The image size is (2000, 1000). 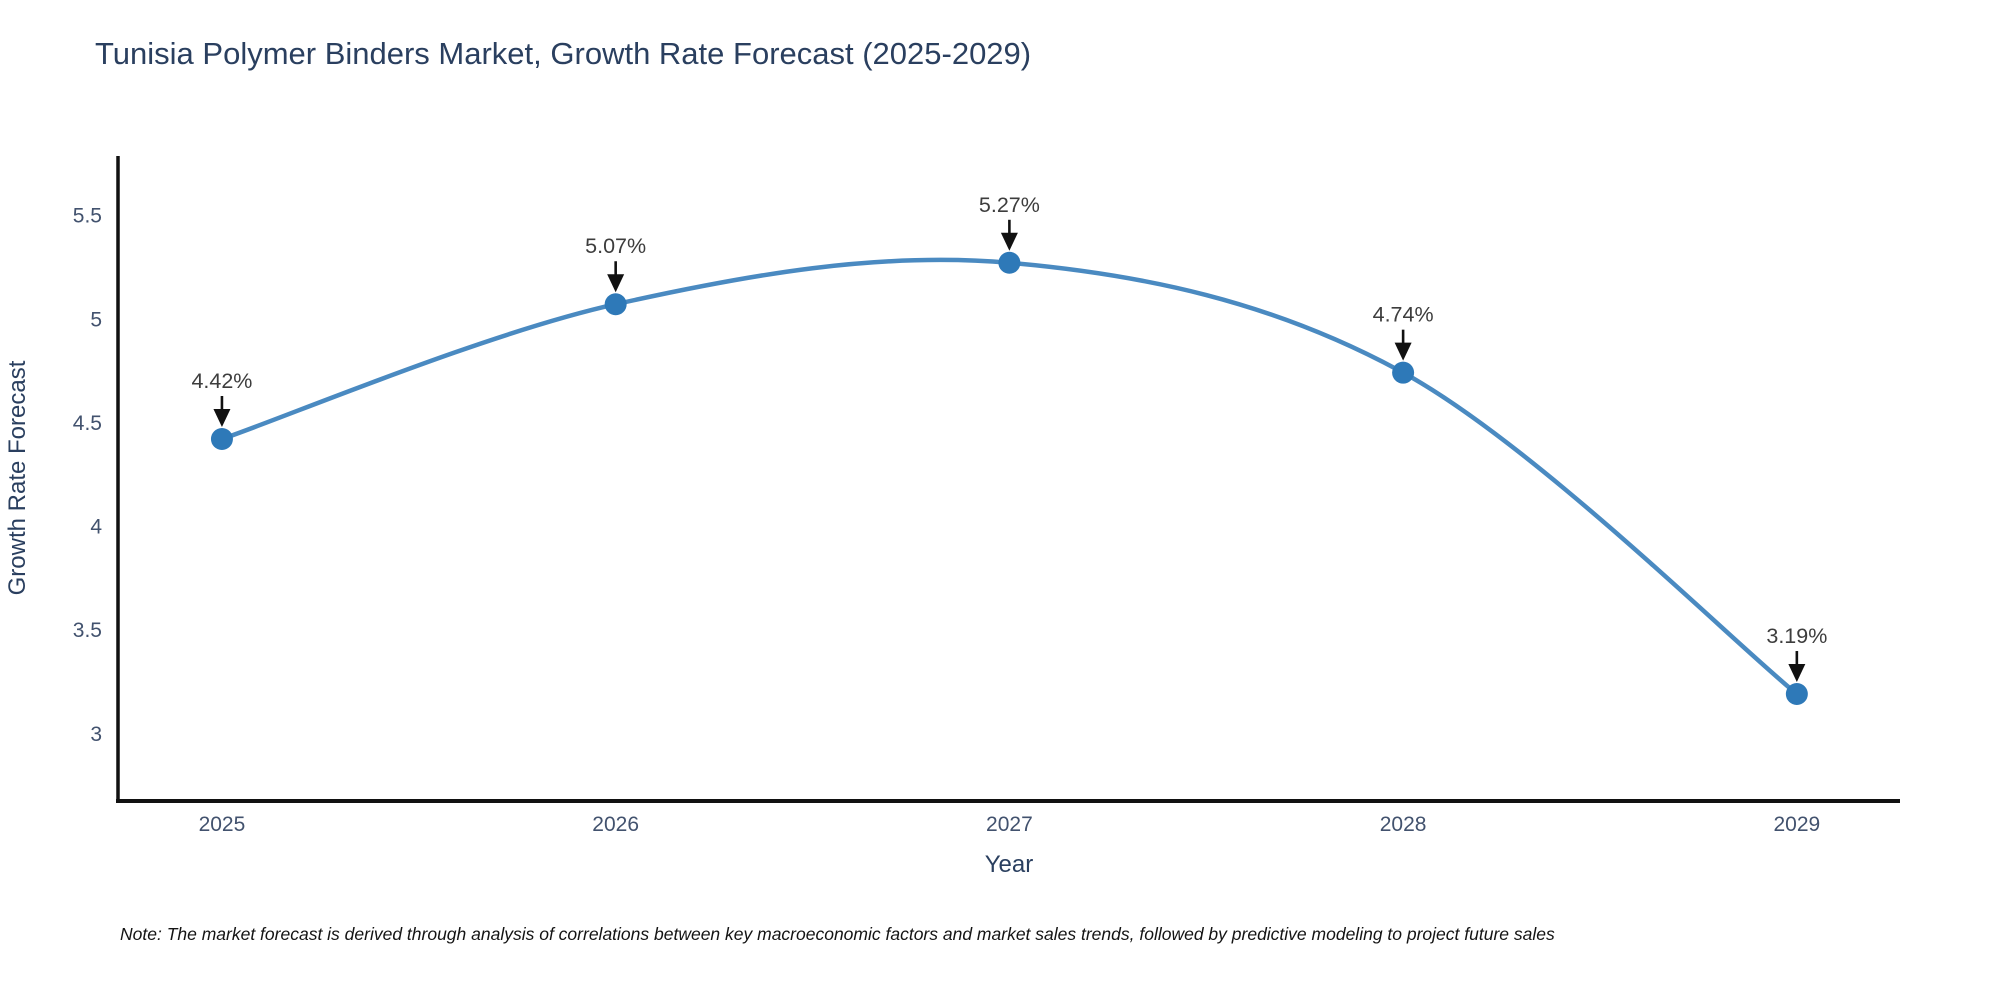 I want to click on annotation-2026: 5.07%, so click(x=615, y=263).